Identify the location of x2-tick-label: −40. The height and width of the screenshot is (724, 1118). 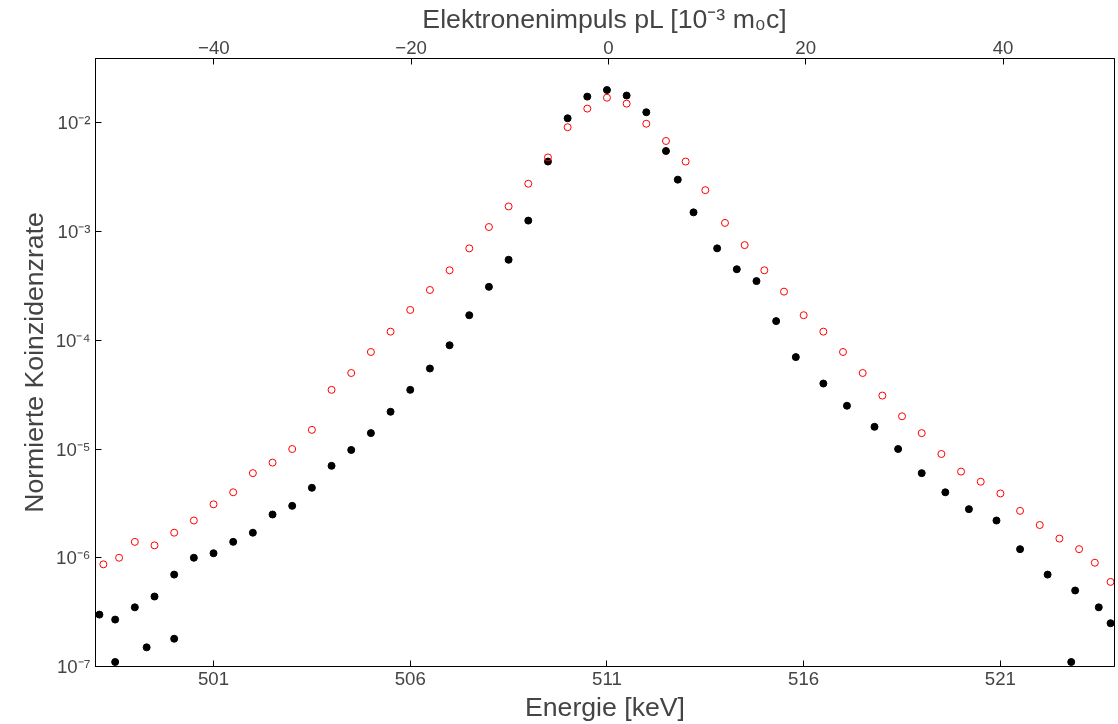
(214, 47).